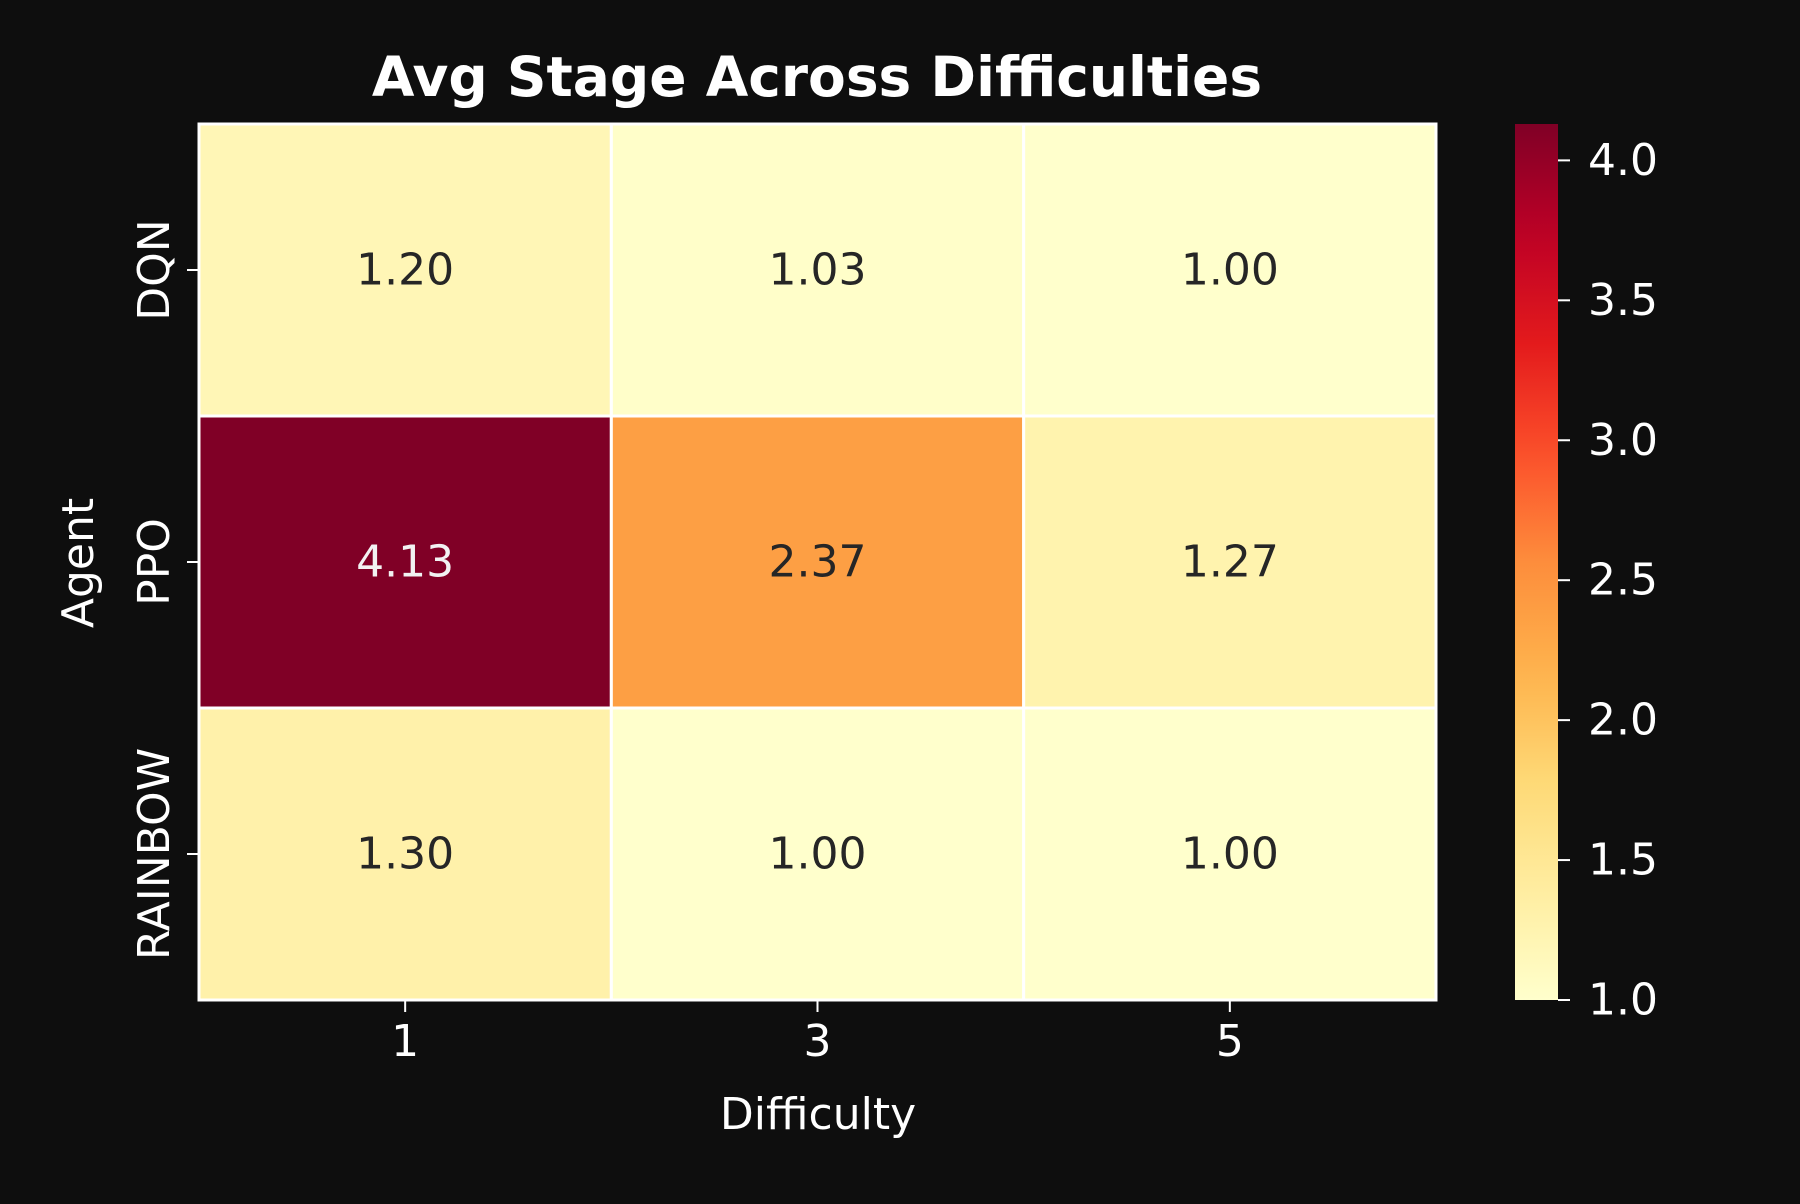  I want to click on y-axis: DQN PPO RAINBOW, so click(164, 589).